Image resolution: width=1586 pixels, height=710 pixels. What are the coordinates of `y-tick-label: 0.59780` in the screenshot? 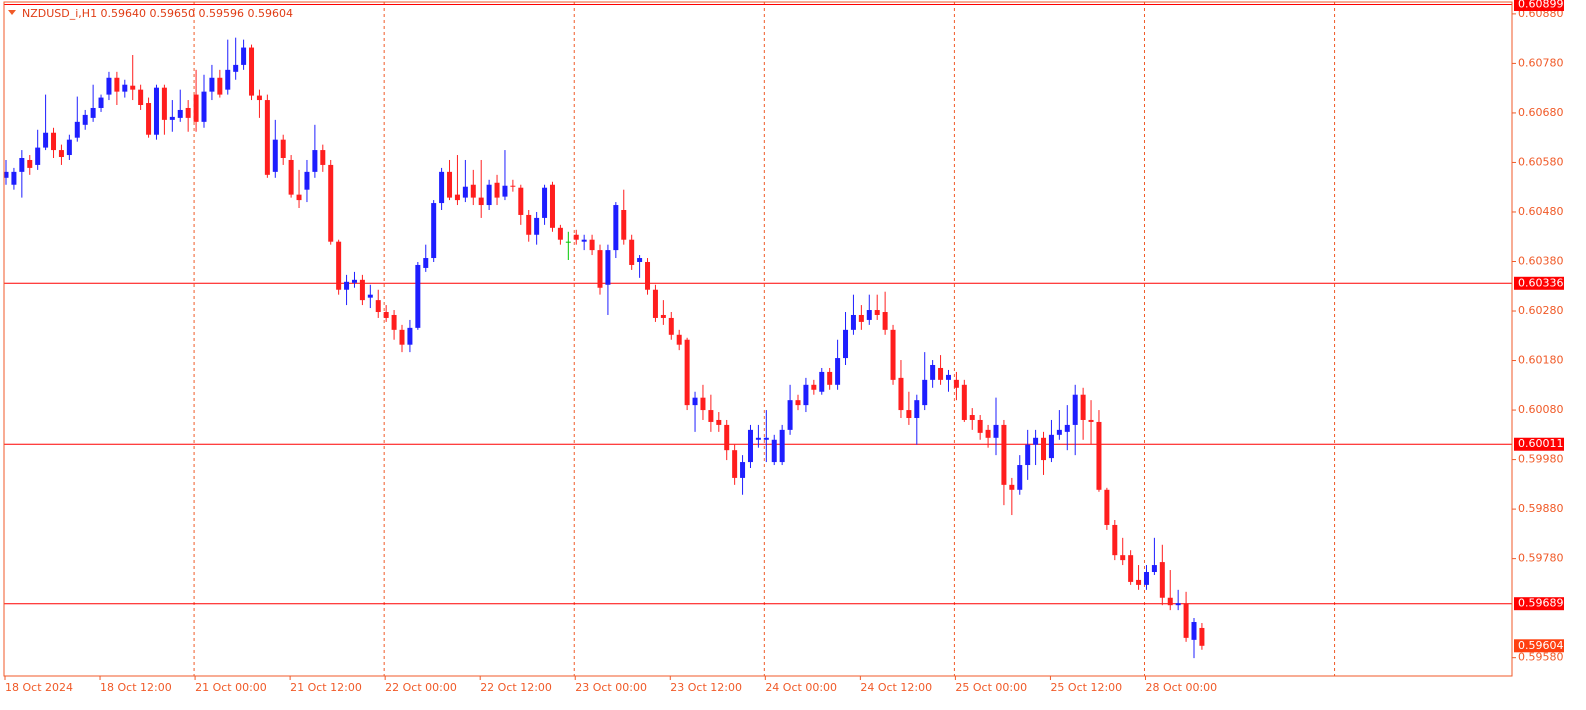 It's located at (1541, 558).